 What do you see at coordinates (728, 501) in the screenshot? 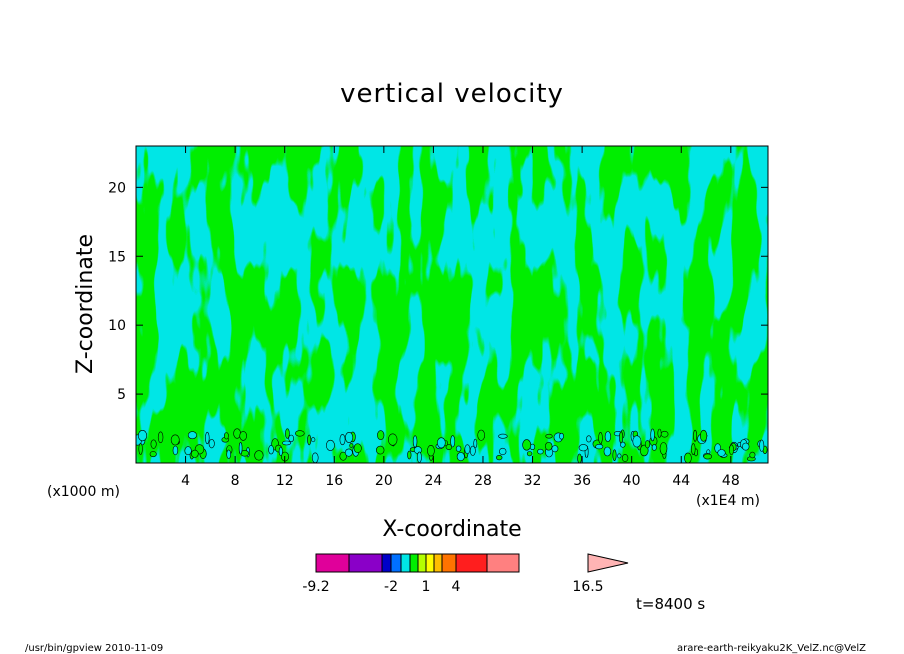
I see `x-unit-label: (x1E4 m)` at bounding box center [728, 501].